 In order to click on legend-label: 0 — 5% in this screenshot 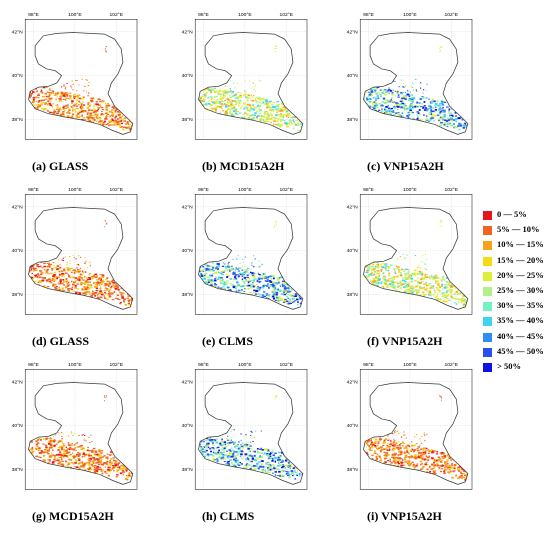, I will do `click(512, 214)`.